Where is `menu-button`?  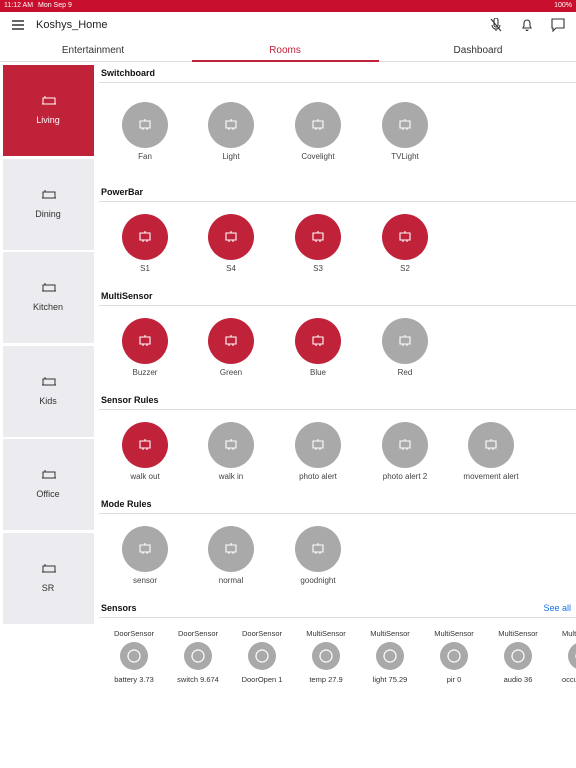
menu-button is located at coordinates (18, 25).